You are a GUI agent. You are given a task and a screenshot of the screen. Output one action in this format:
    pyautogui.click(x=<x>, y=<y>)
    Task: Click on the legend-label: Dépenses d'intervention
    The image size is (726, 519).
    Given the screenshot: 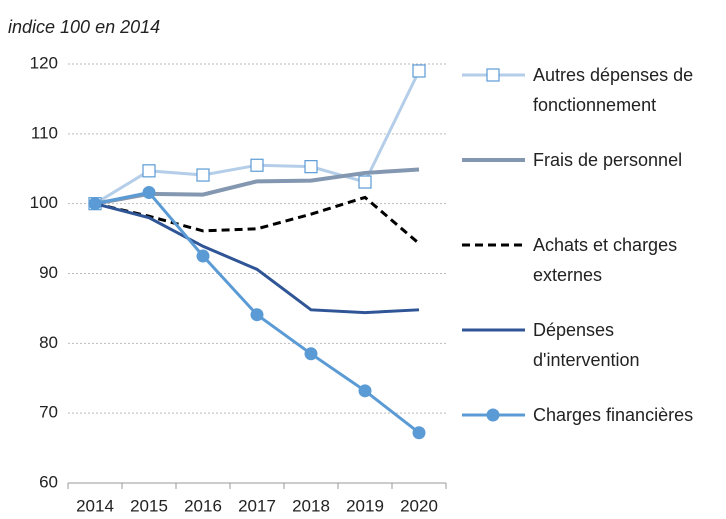 What is the action you would take?
    pyautogui.click(x=586, y=345)
    